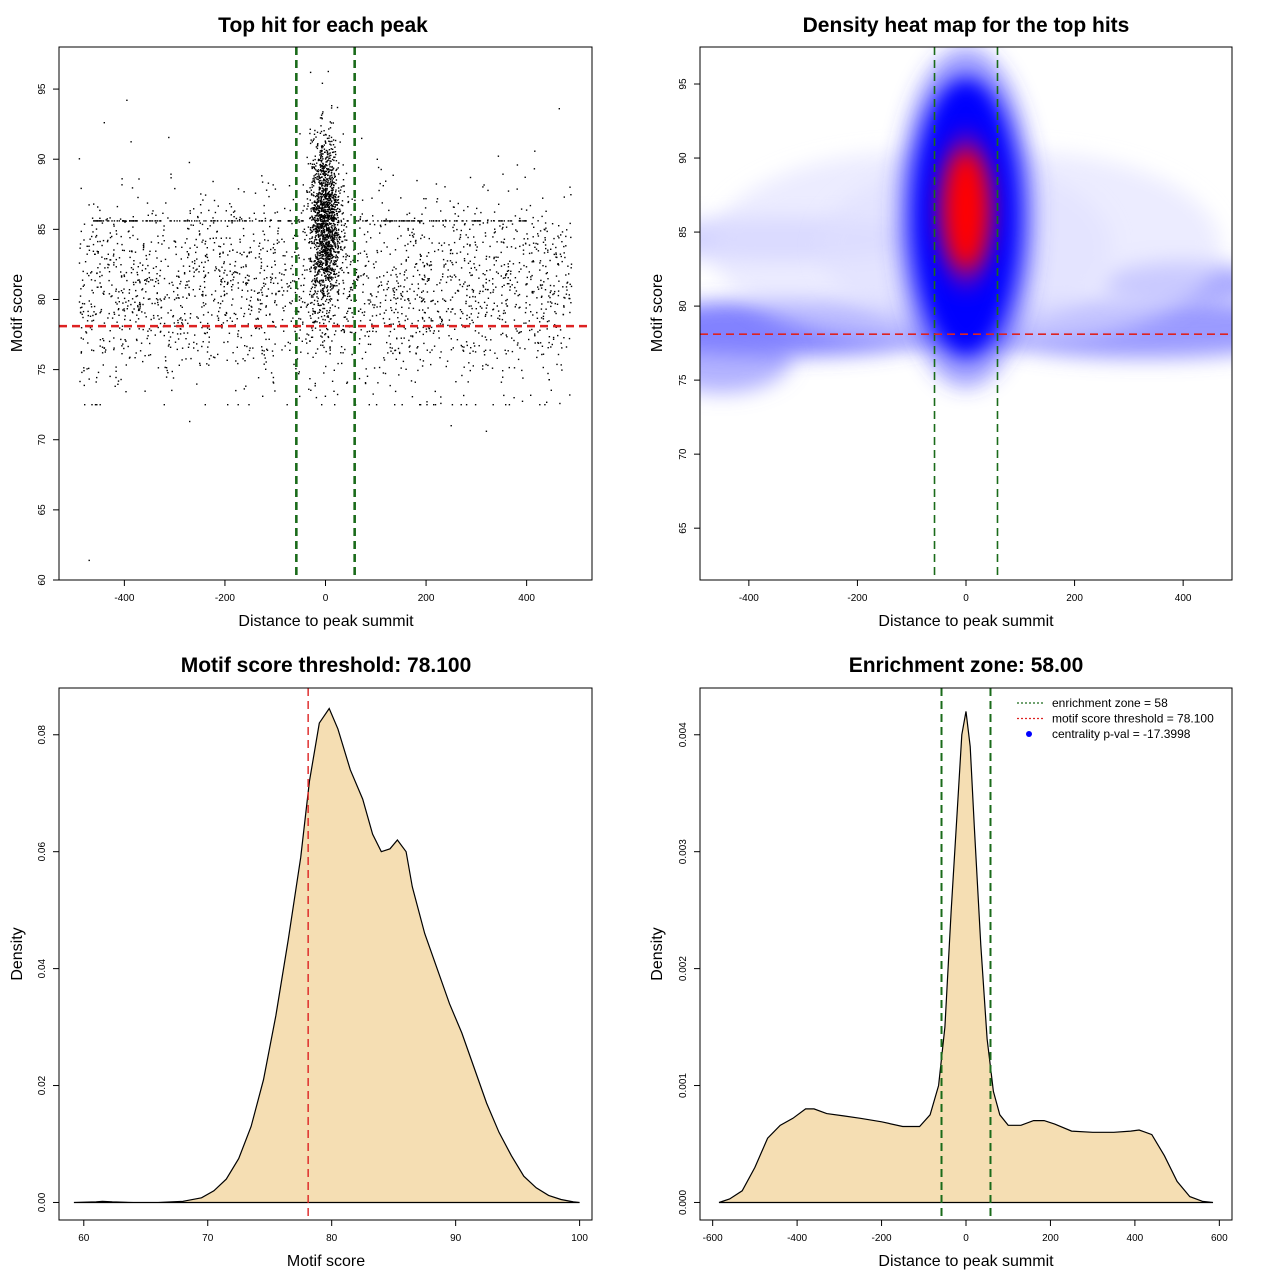 Image resolution: width=1280 pixels, height=1280 pixels. What do you see at coordinates (683, 851) in the screenshot?
I see `y-tick-label: 0.003` at bounding box center [683, 851].